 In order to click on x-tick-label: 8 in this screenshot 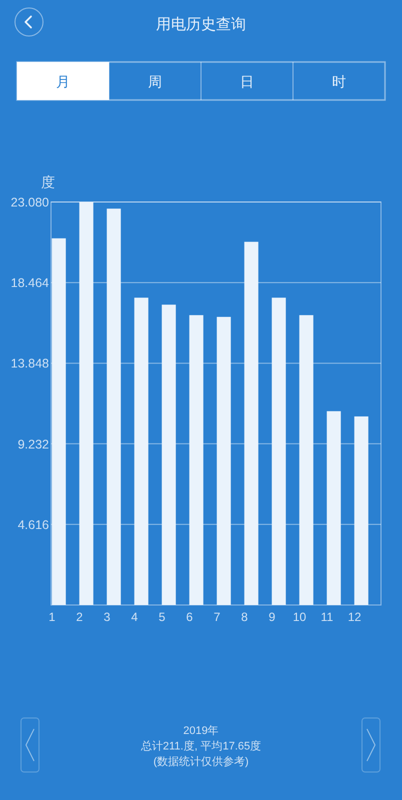, I will do `click(244, 617)`.